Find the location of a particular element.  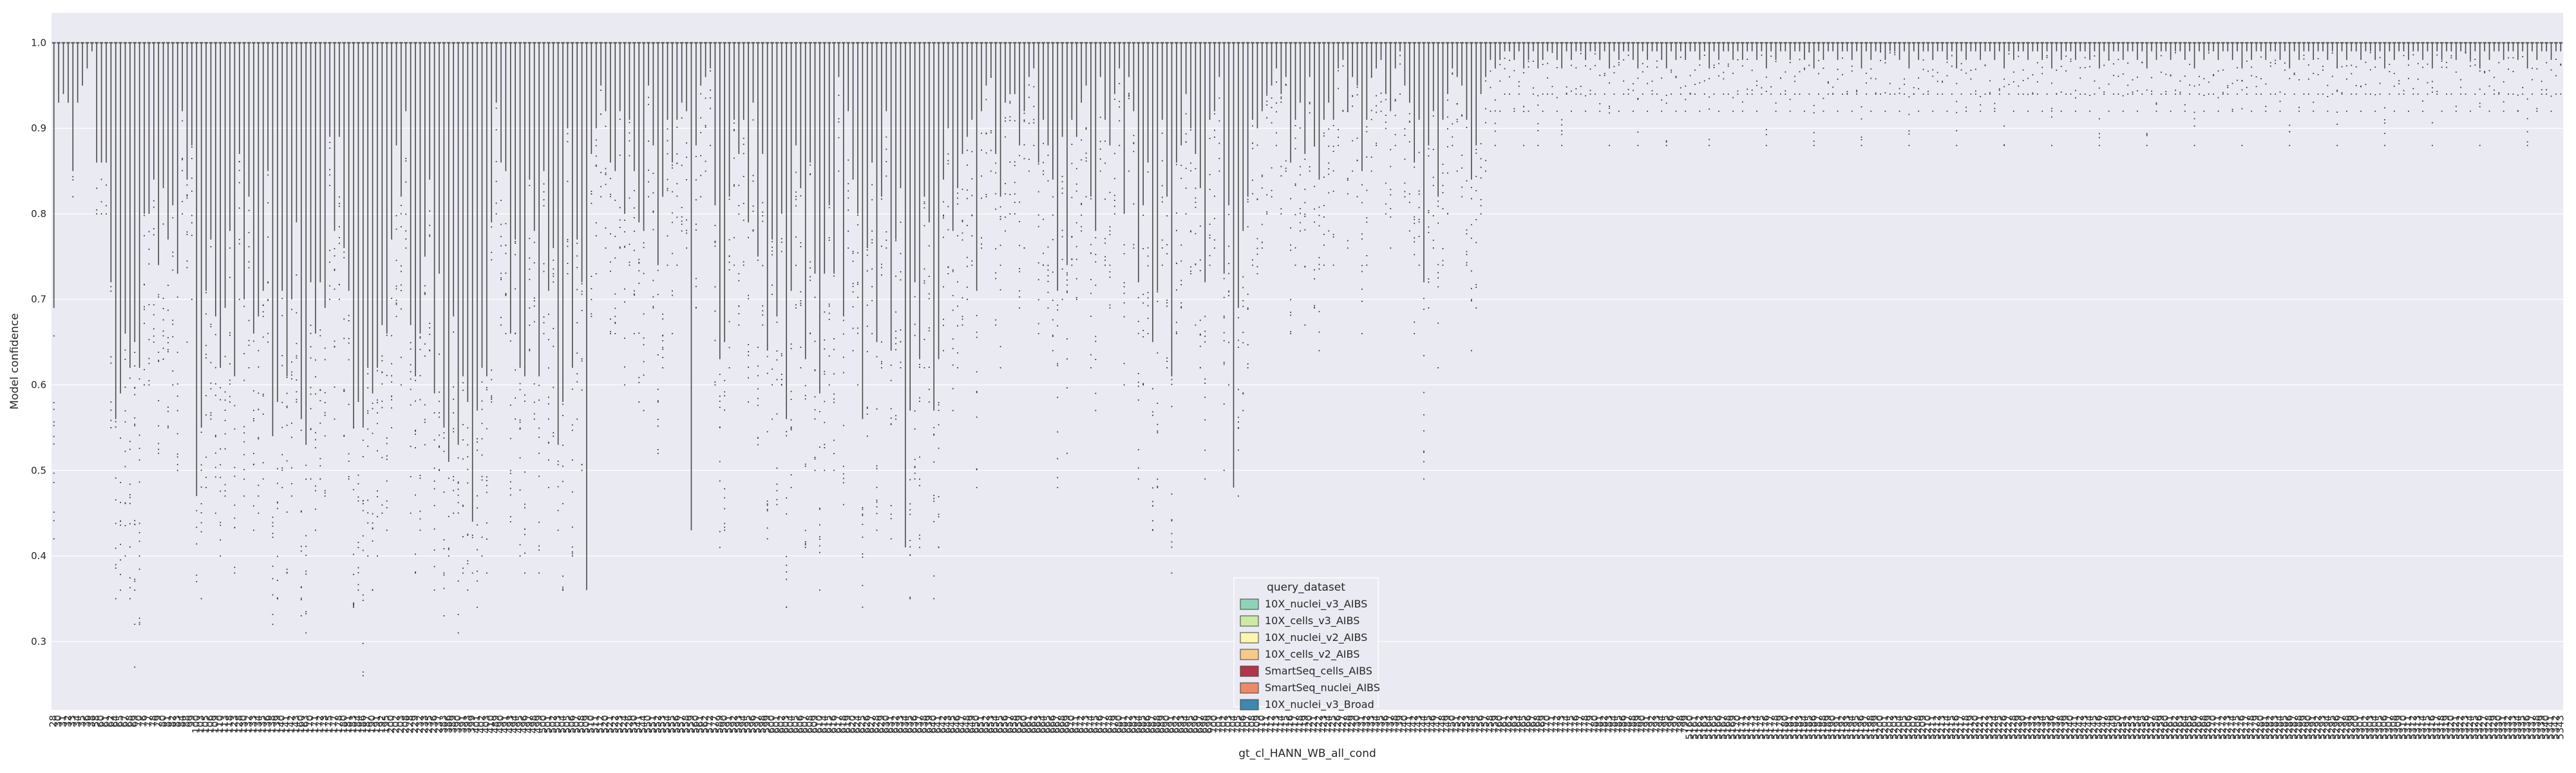

x-tick-label: 675 is located at coordinates (1095, 724).